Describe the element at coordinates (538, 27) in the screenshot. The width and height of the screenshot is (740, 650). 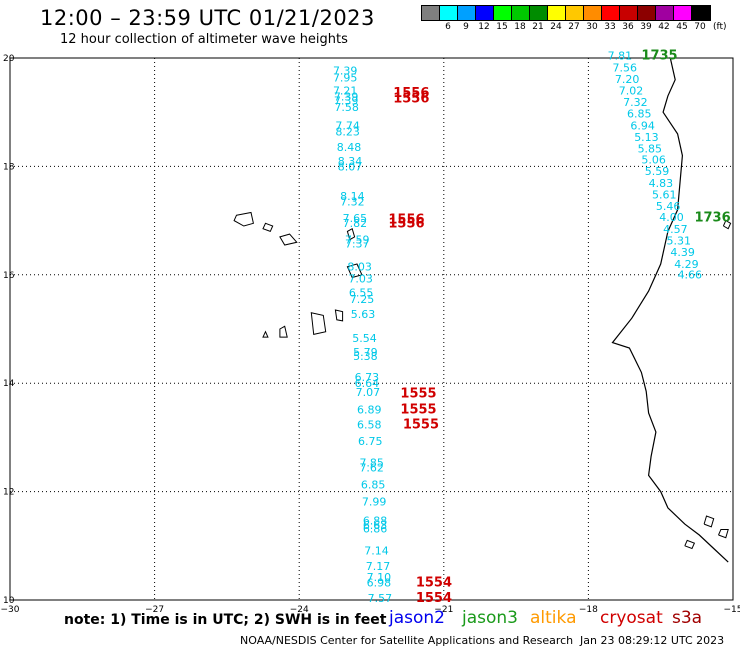
I see `colorbar-label: 21` at that location.